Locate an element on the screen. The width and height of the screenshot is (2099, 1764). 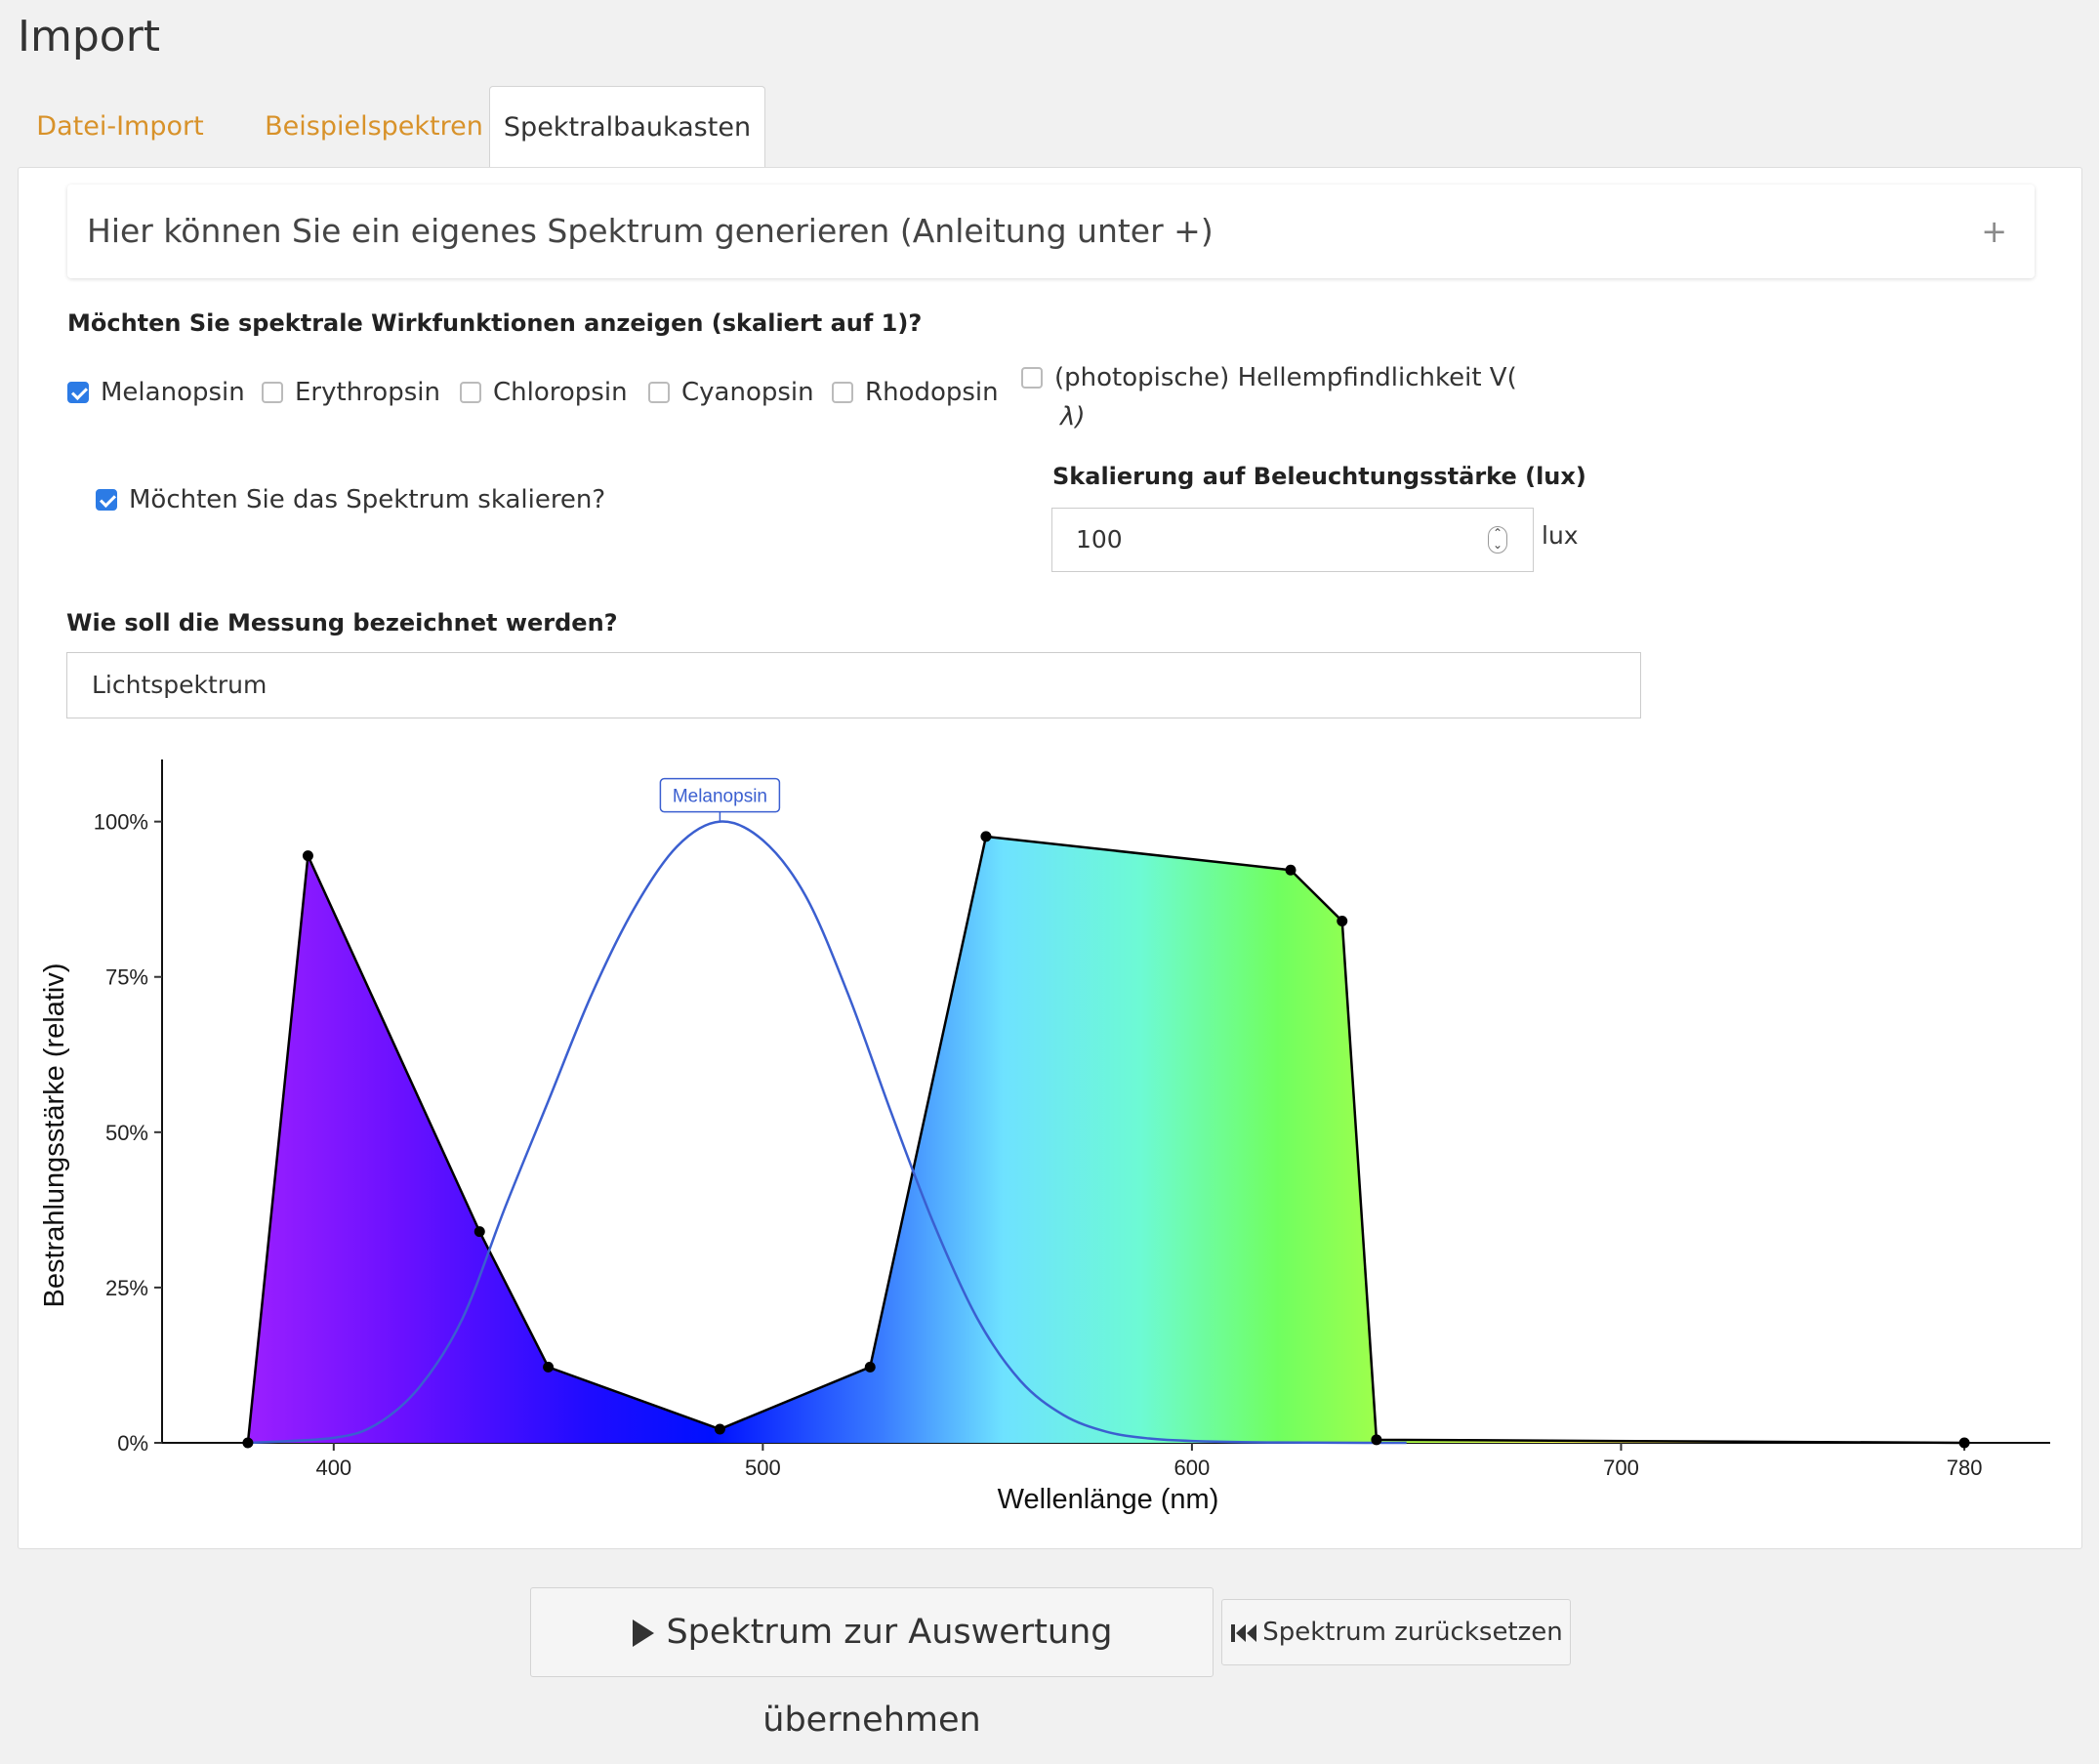
scale-checkbox is located at coordinates (106, 499).